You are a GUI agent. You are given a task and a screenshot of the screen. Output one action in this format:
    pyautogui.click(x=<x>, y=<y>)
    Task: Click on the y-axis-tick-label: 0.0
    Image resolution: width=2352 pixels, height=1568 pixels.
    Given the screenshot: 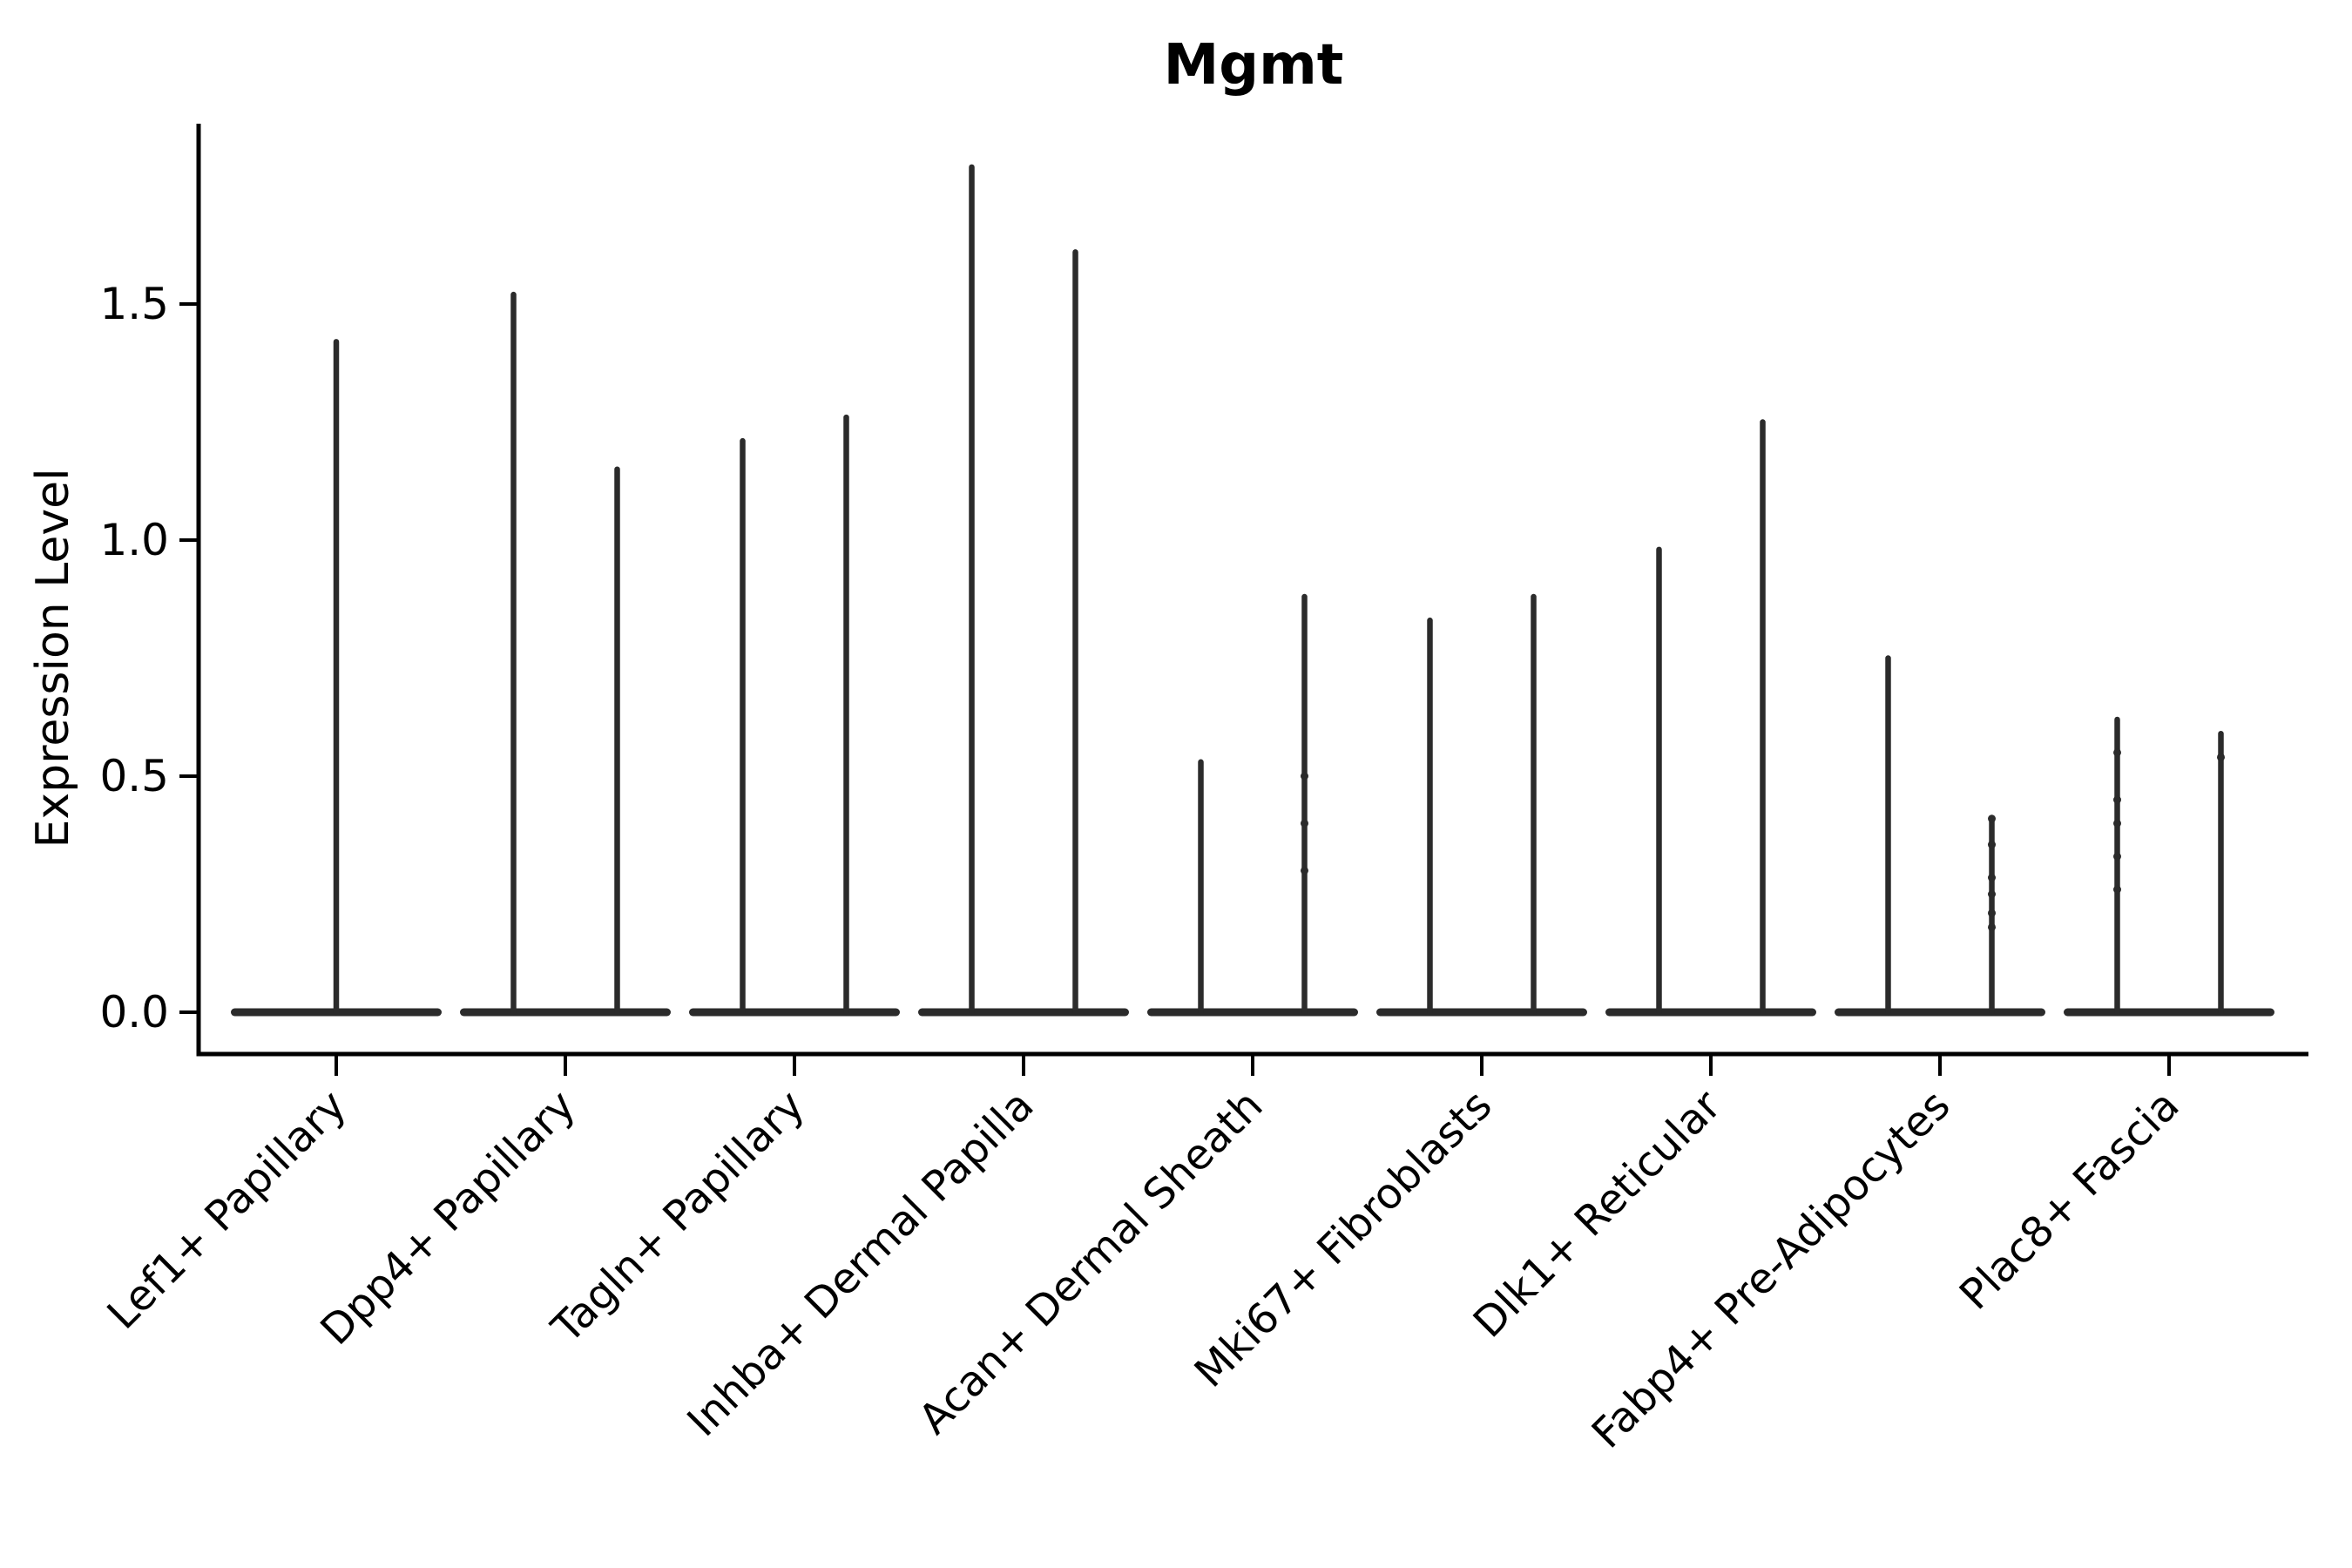 What is the action you would take?
    pyautogui.click(x=134, y=1012)
    